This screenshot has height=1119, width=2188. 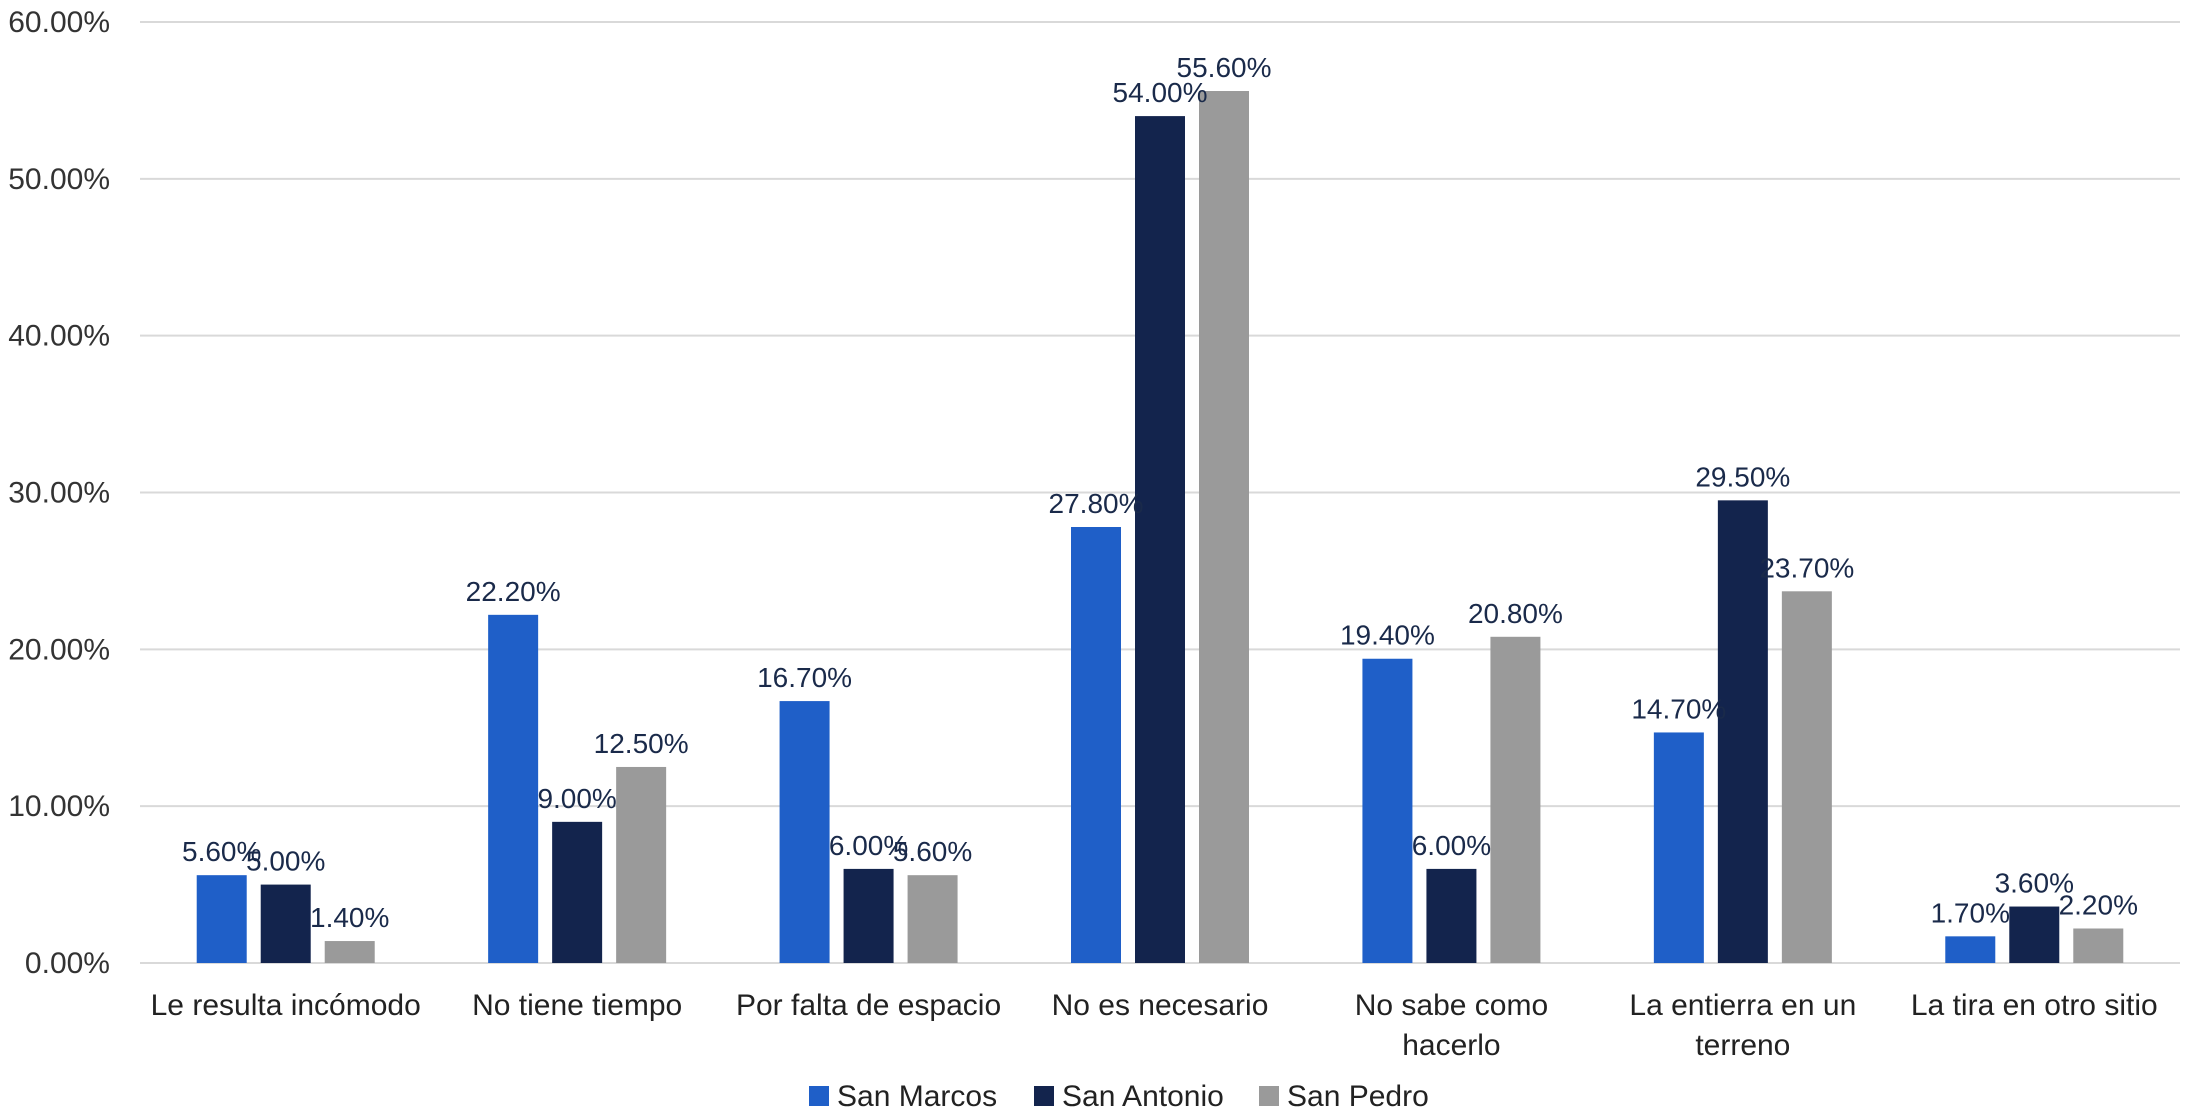 I want to click on data-label: 22.20%, so click(x=513, y=591).